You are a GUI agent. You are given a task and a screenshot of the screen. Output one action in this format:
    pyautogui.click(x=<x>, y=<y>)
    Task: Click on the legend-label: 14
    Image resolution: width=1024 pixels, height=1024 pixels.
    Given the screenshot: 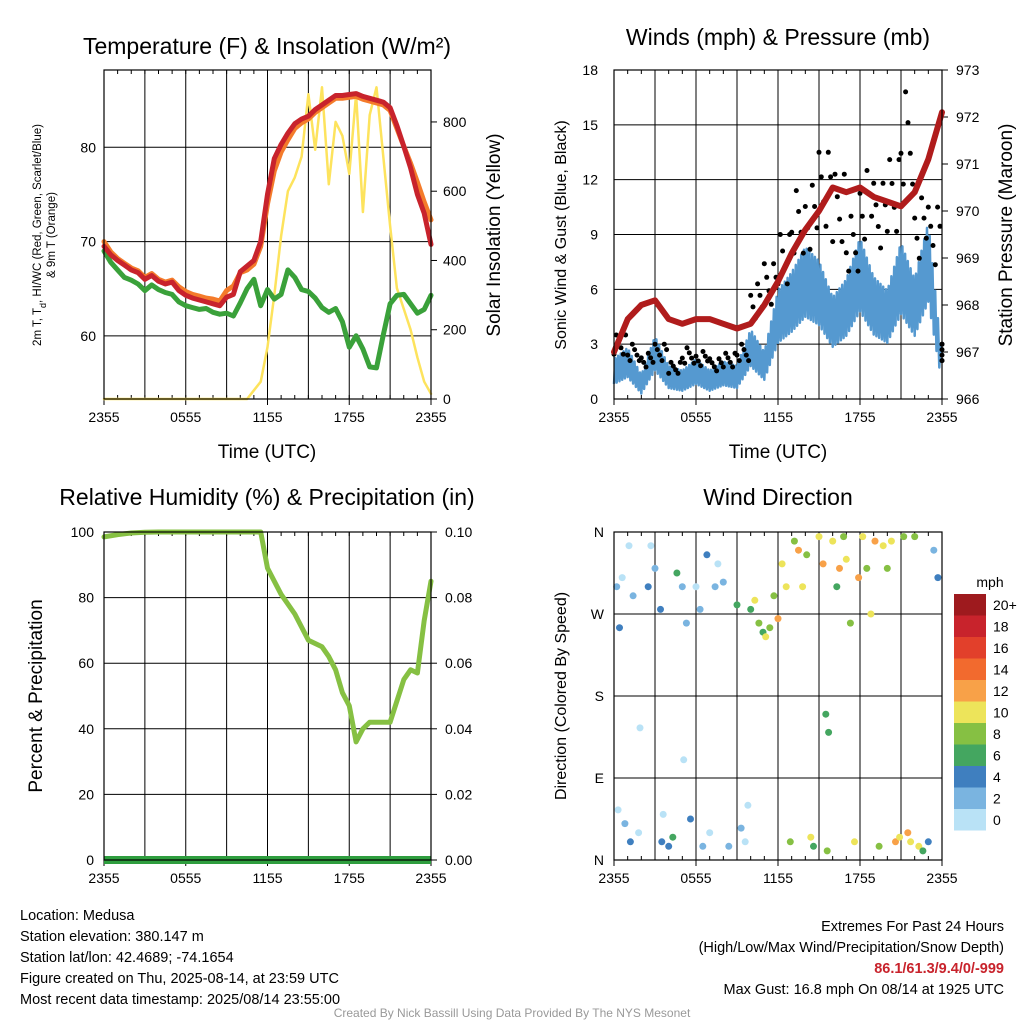 What is the action you would take?
    pyautogui.click(x=1001, y=670)
    